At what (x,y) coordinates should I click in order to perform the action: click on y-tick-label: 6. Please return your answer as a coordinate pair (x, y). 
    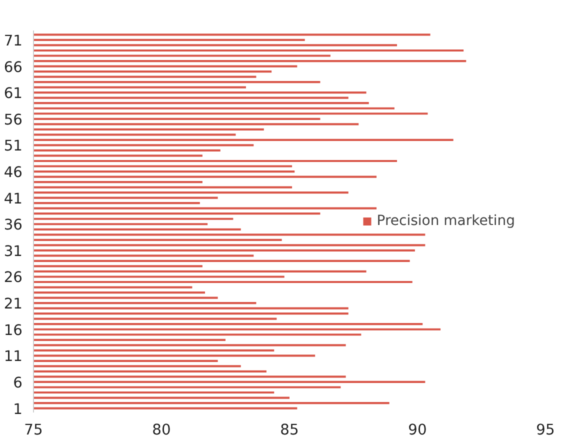
    Looking at the image, I should click on (18, 383).